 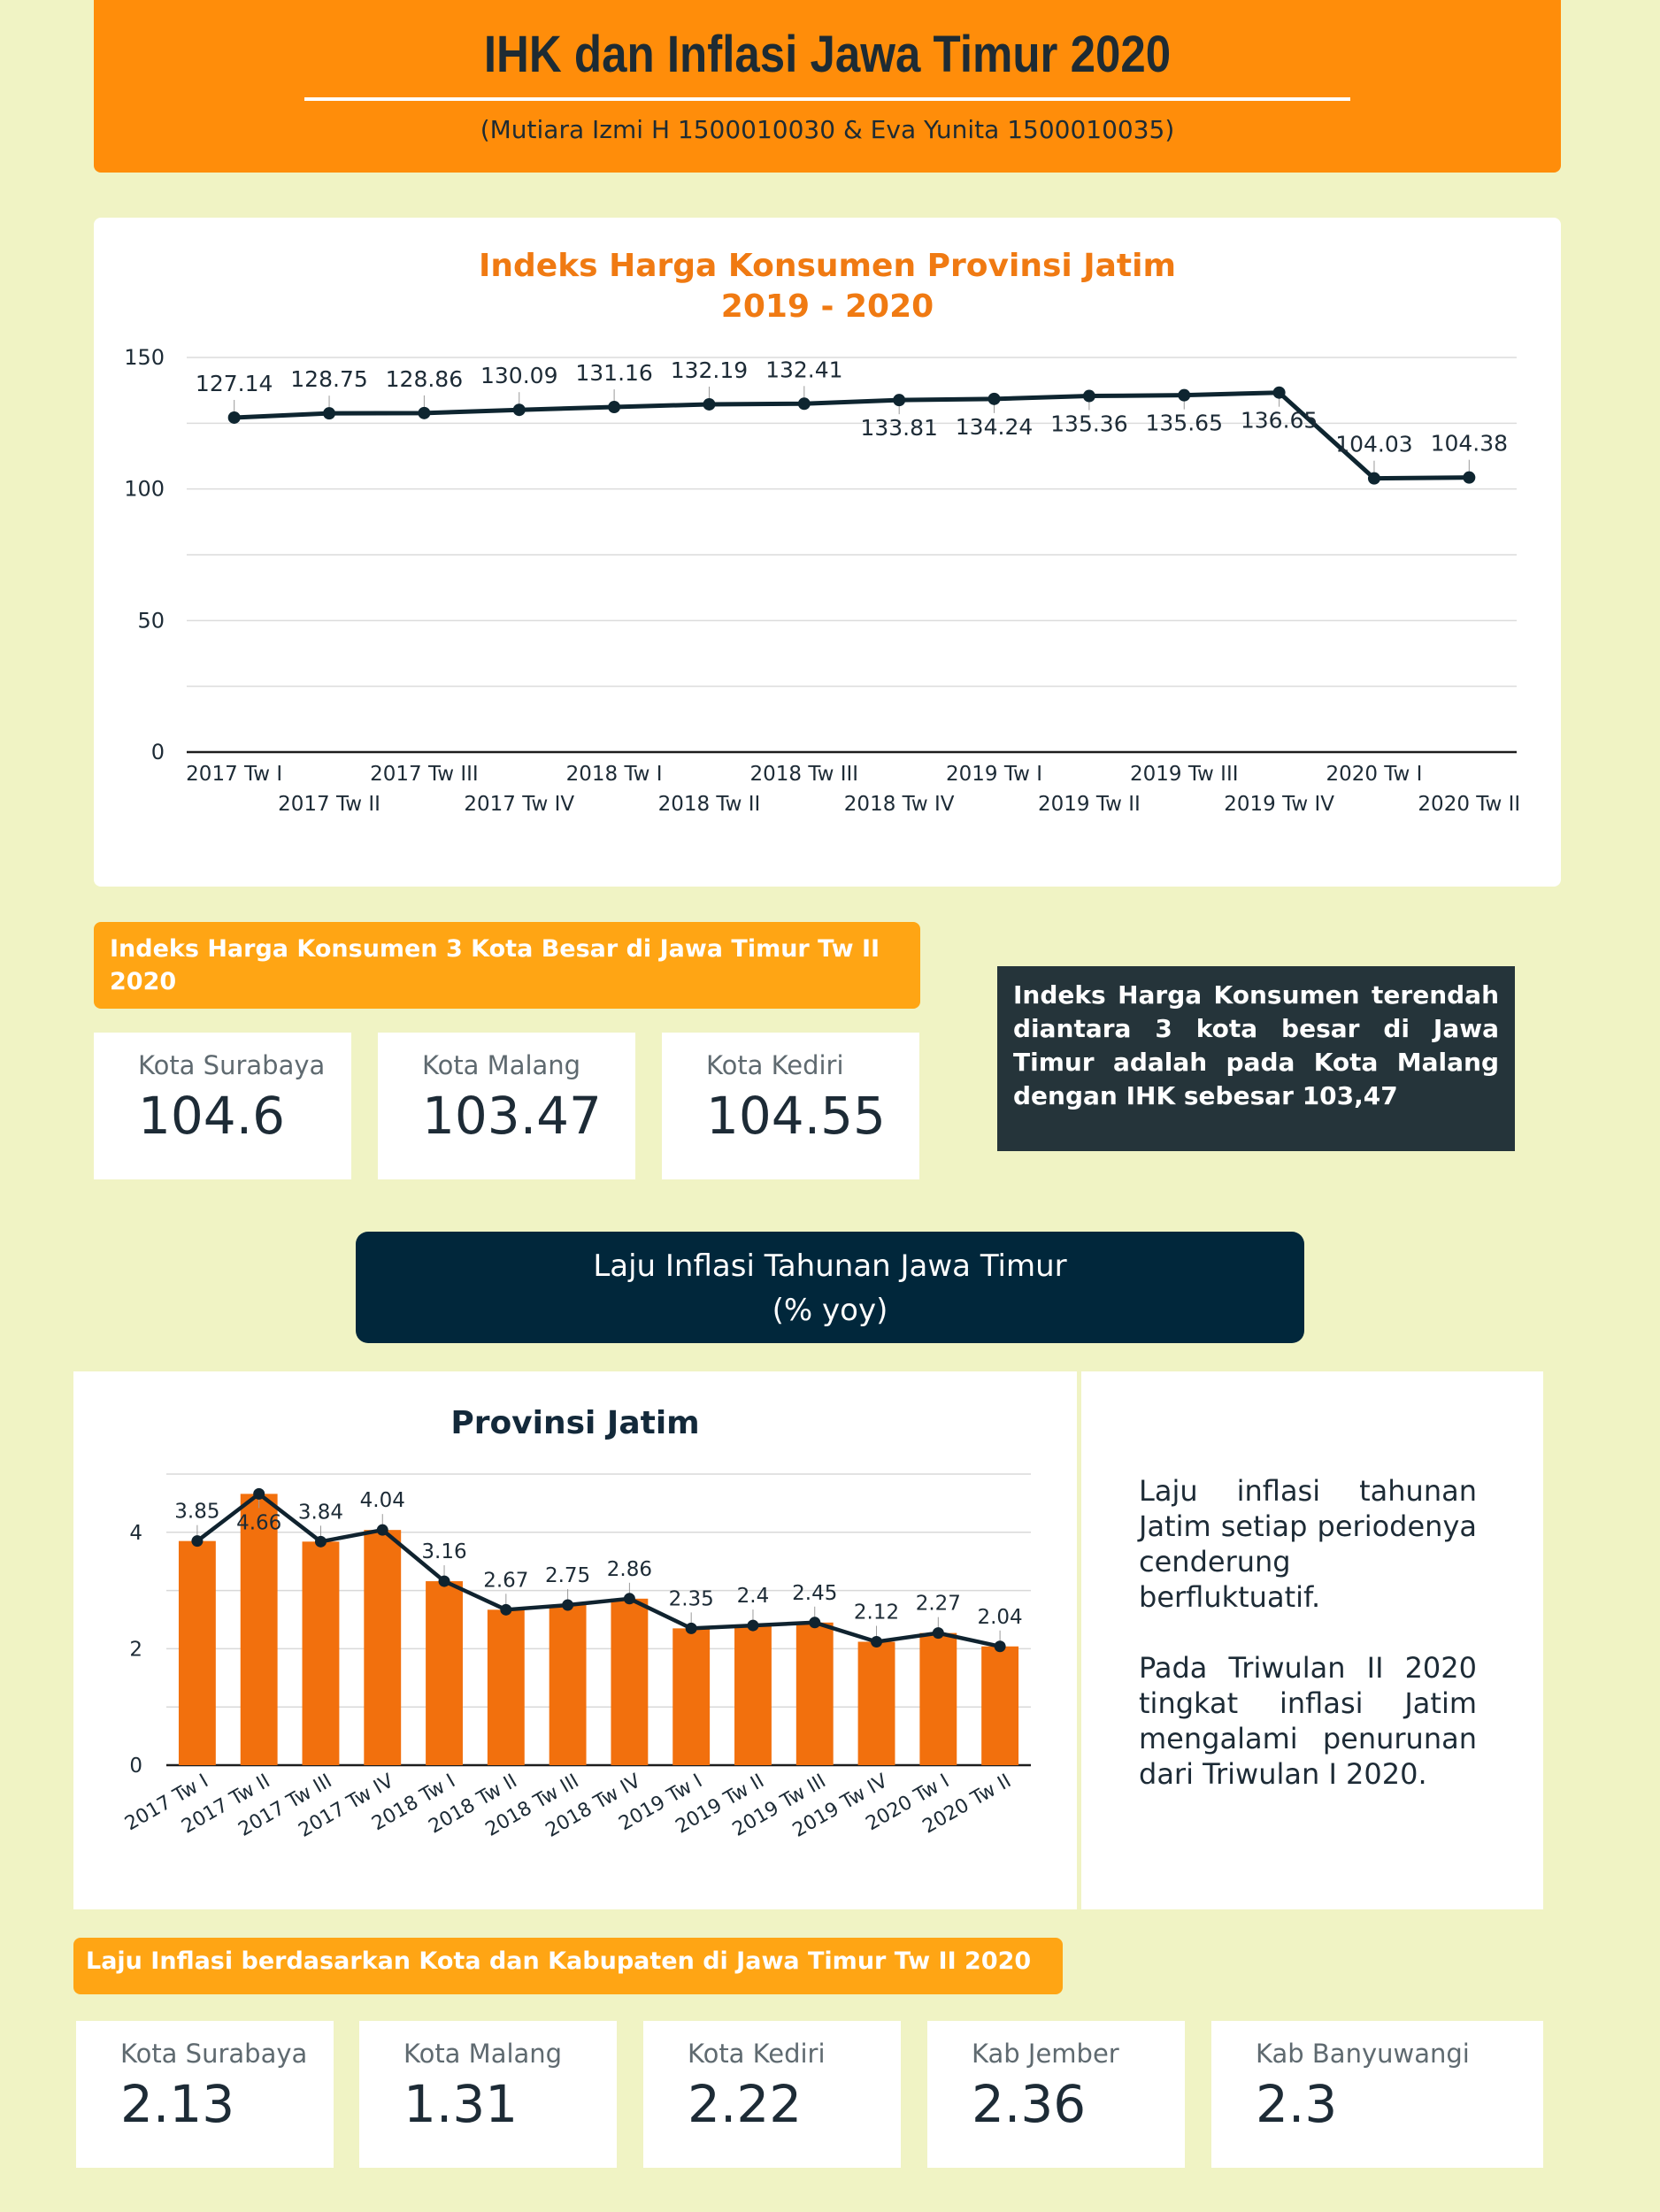 I want to click on regional-card-value: 2.22, so click(x=745, y=2104).